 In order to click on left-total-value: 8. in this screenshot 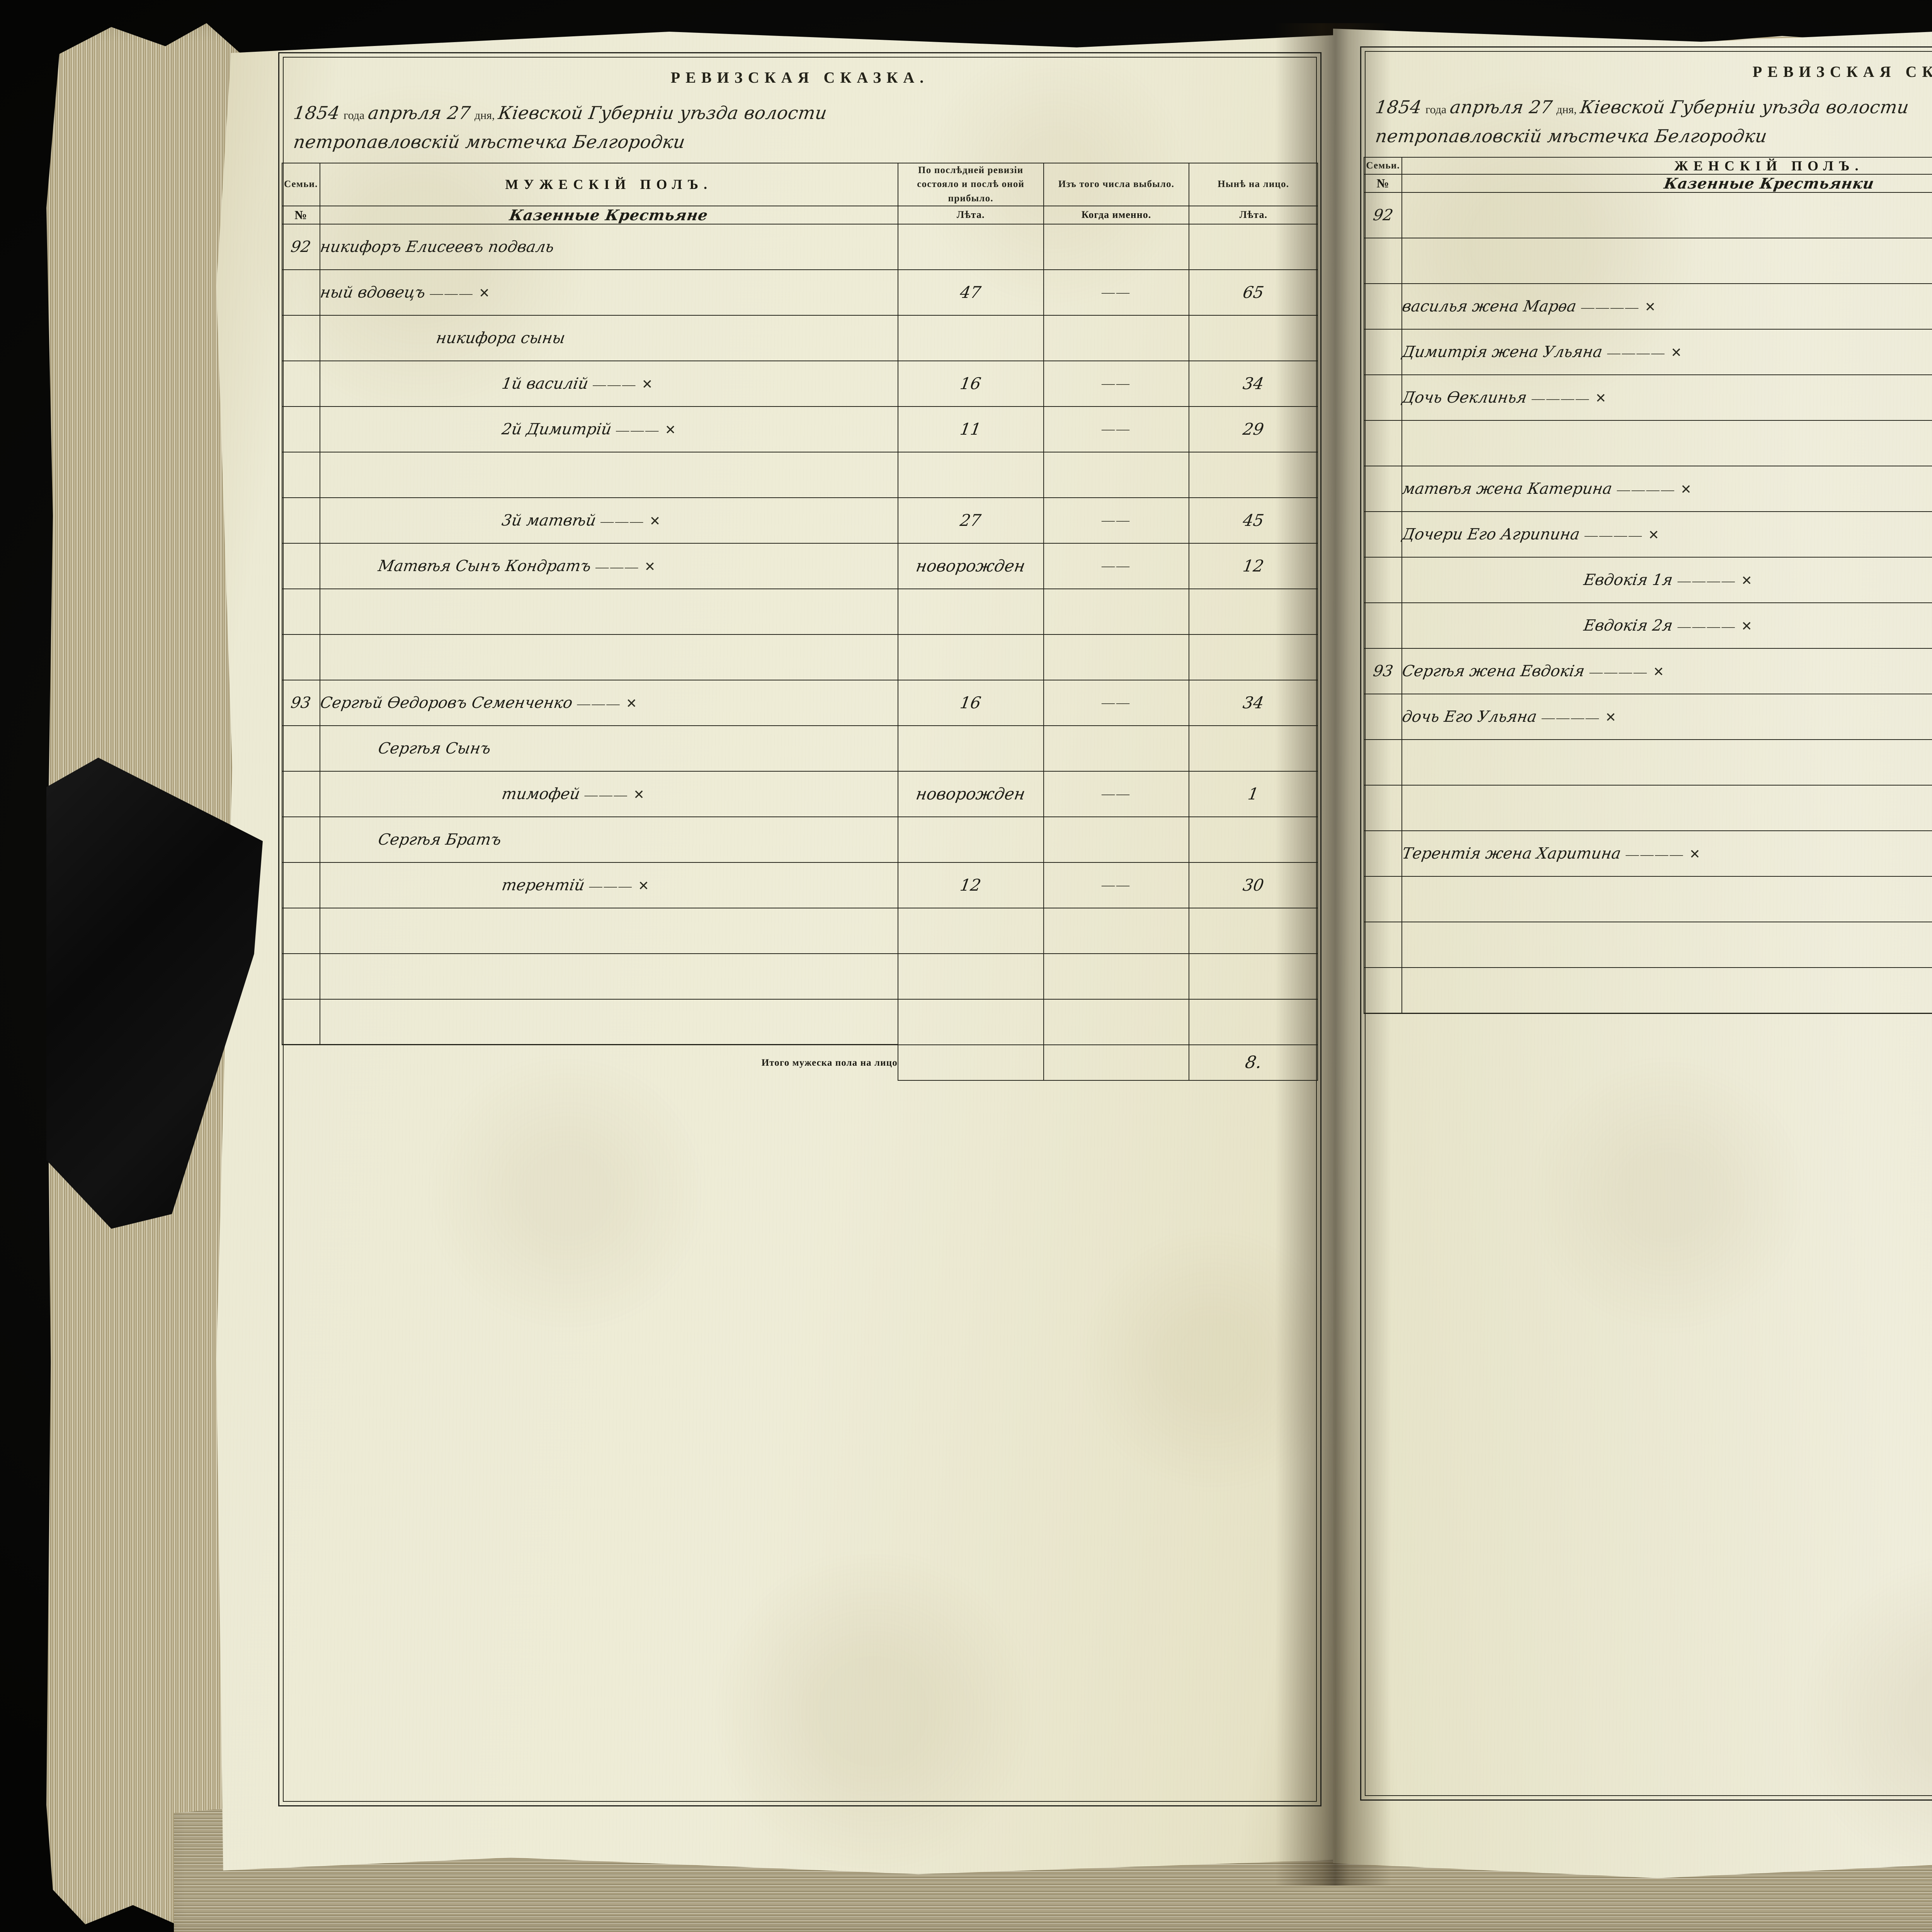, I will do `click(1253, 1063)`.